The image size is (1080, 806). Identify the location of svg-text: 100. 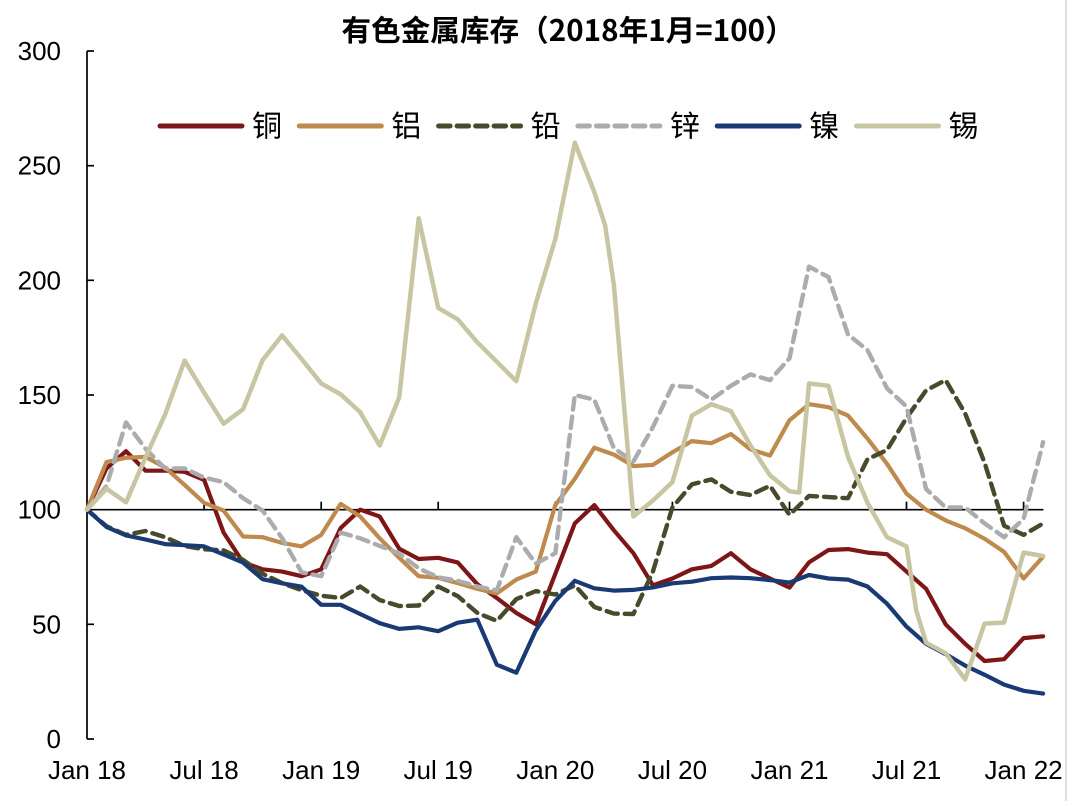
(39, 510).